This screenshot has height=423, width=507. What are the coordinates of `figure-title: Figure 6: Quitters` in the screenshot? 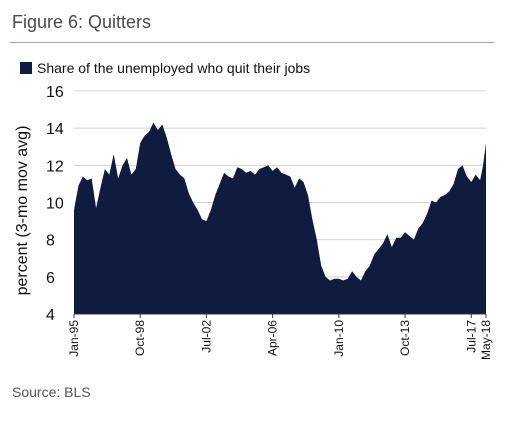 It's located at (82, 22).